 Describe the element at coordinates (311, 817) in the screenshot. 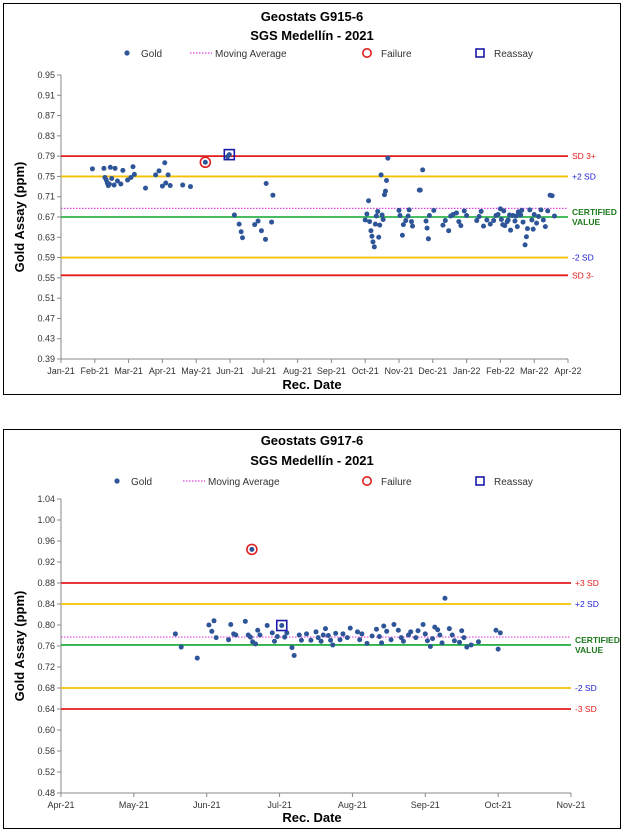

I see `x-axis-label: Rec. Date` at that location.